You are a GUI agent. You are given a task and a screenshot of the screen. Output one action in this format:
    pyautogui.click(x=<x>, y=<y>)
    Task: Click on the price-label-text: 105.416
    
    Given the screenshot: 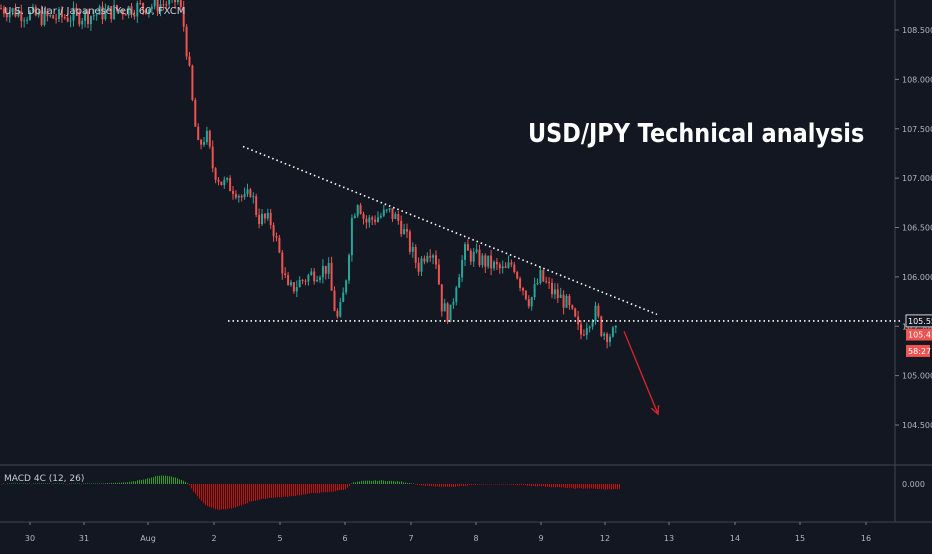 What is the action you would take?
    pyautogui.click(x=920, y=335)
    